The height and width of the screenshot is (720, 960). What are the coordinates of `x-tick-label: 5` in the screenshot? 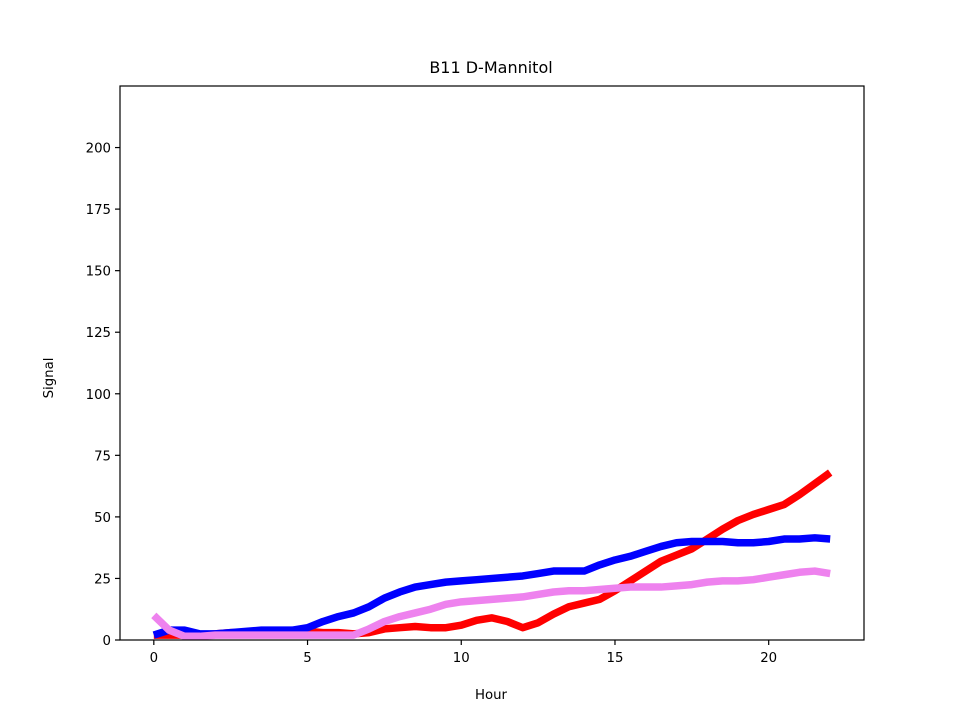 It's located at (307, 658).